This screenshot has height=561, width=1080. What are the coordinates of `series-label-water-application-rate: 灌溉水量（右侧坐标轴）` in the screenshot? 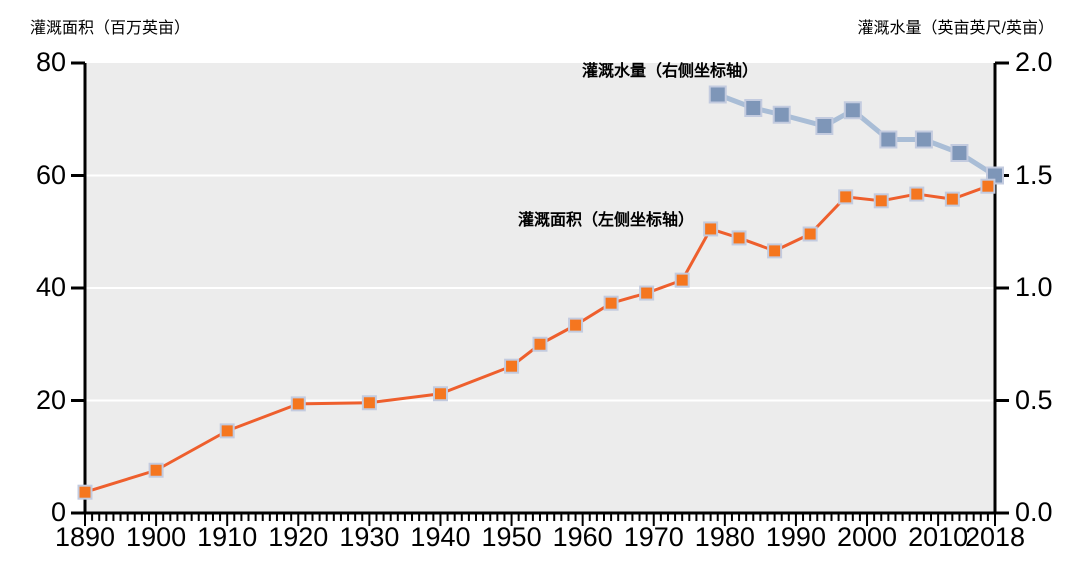 It's located at (670, 71).